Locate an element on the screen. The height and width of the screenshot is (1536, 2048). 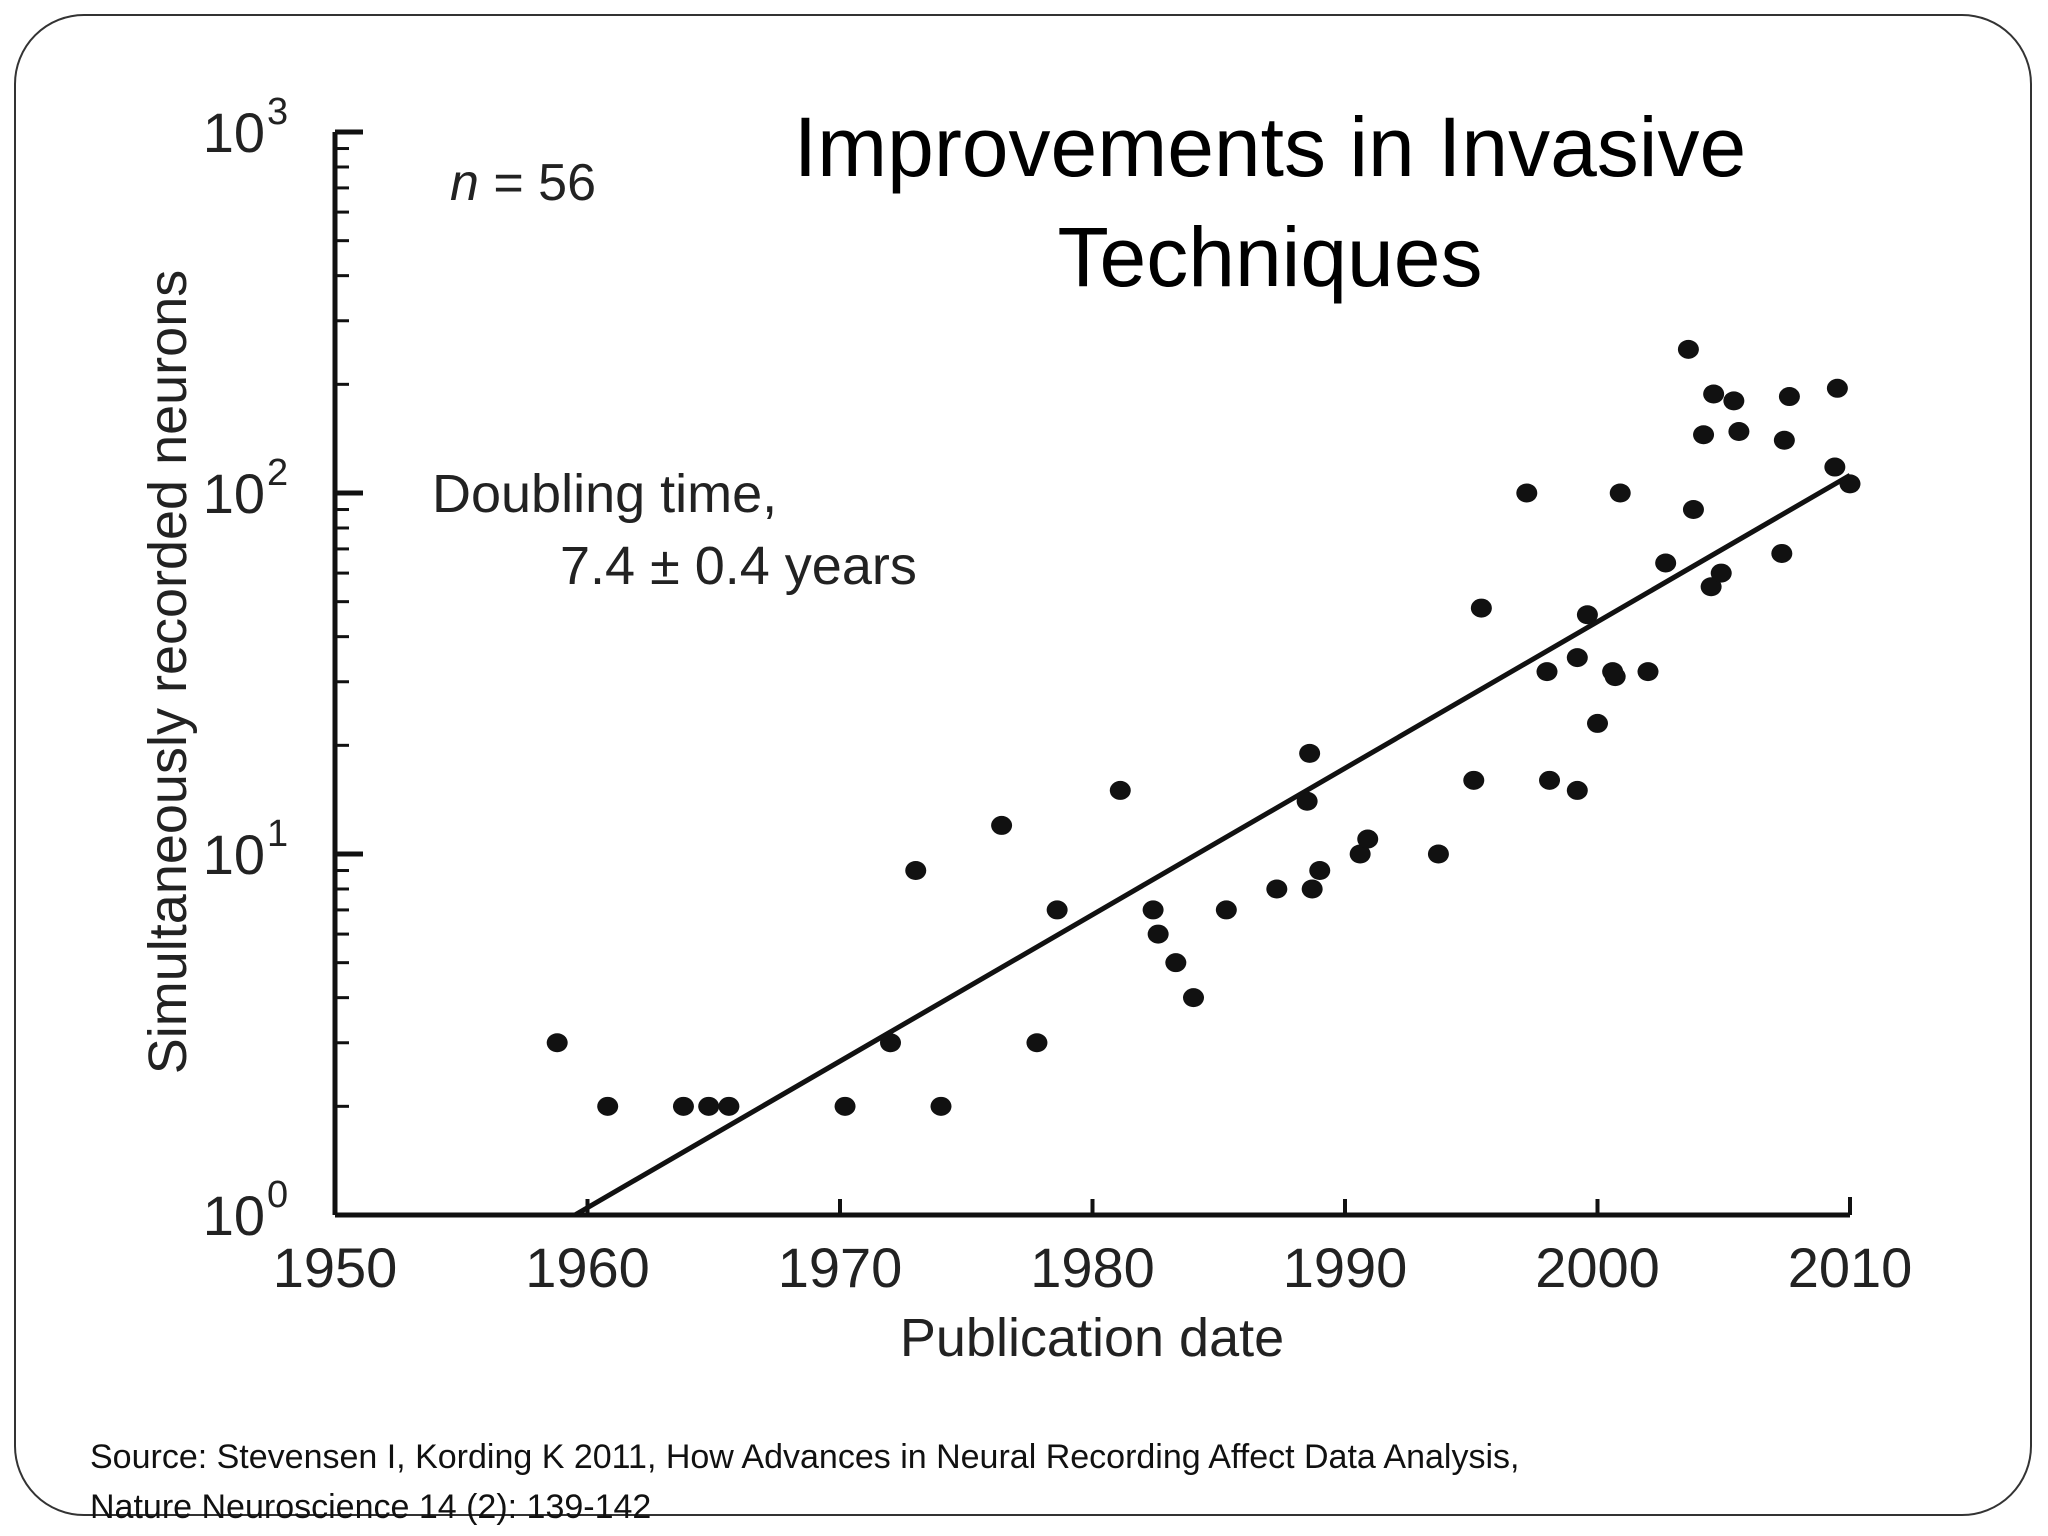
n-annotation-italic: n is located at coordinates (464, 183).